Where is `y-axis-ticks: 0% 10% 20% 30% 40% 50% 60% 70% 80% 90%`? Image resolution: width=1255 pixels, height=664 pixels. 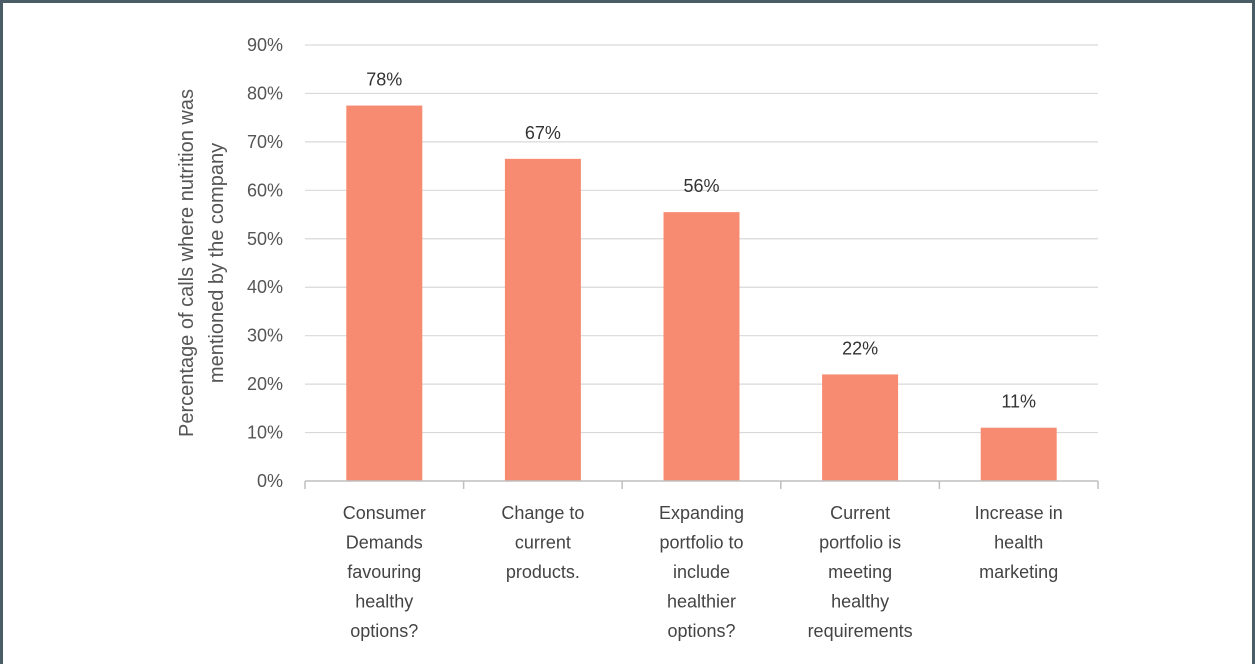
y-axis-ticks: 0% 10% 20% 30% 40% 50% 60% 70% 80% 90% is located at coordinates (265, 263).